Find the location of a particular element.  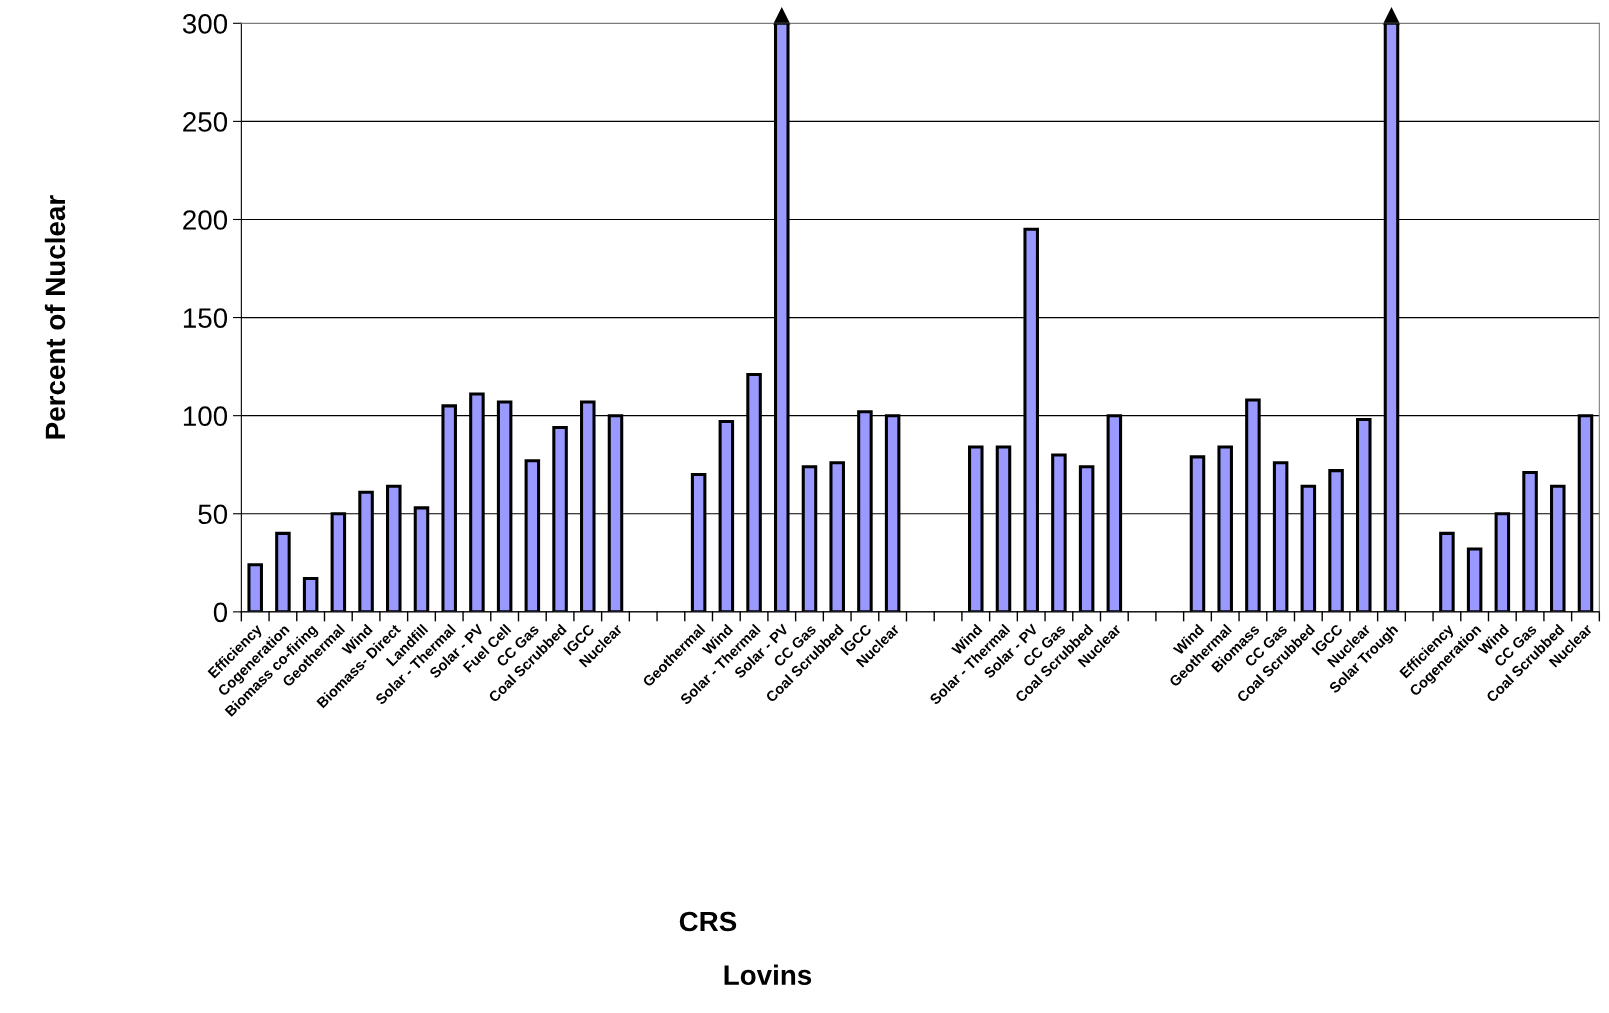

y-tick-label: 200 is located at coordinates (205, 220).